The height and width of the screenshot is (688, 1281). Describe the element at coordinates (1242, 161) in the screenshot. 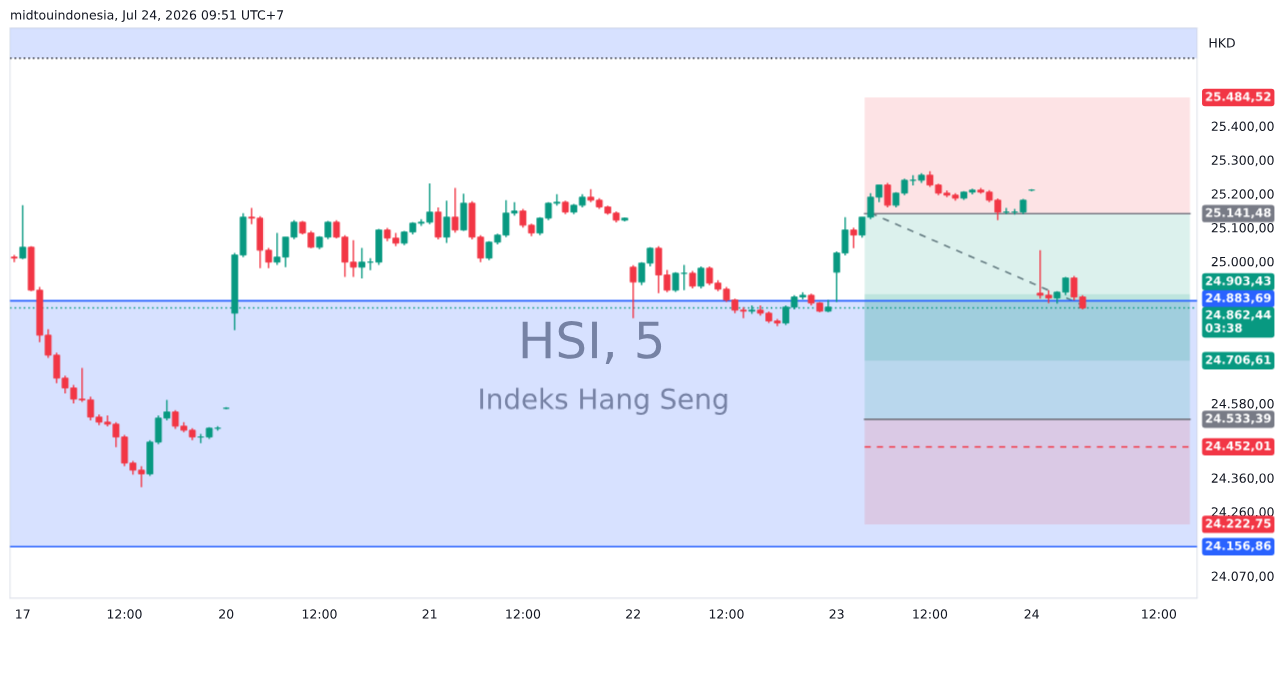

I see `y-tick-label: 25.300,00` at that location.